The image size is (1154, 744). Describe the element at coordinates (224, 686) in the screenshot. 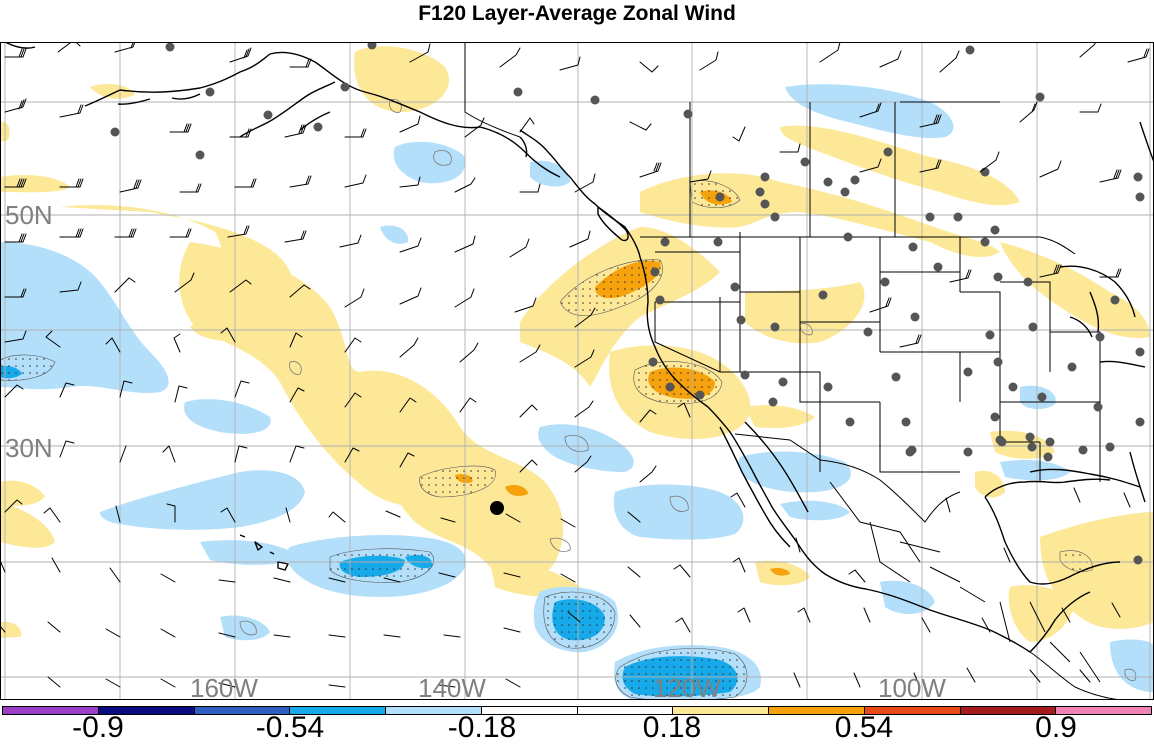

I see `lon-label-160w: 160W` at that location.